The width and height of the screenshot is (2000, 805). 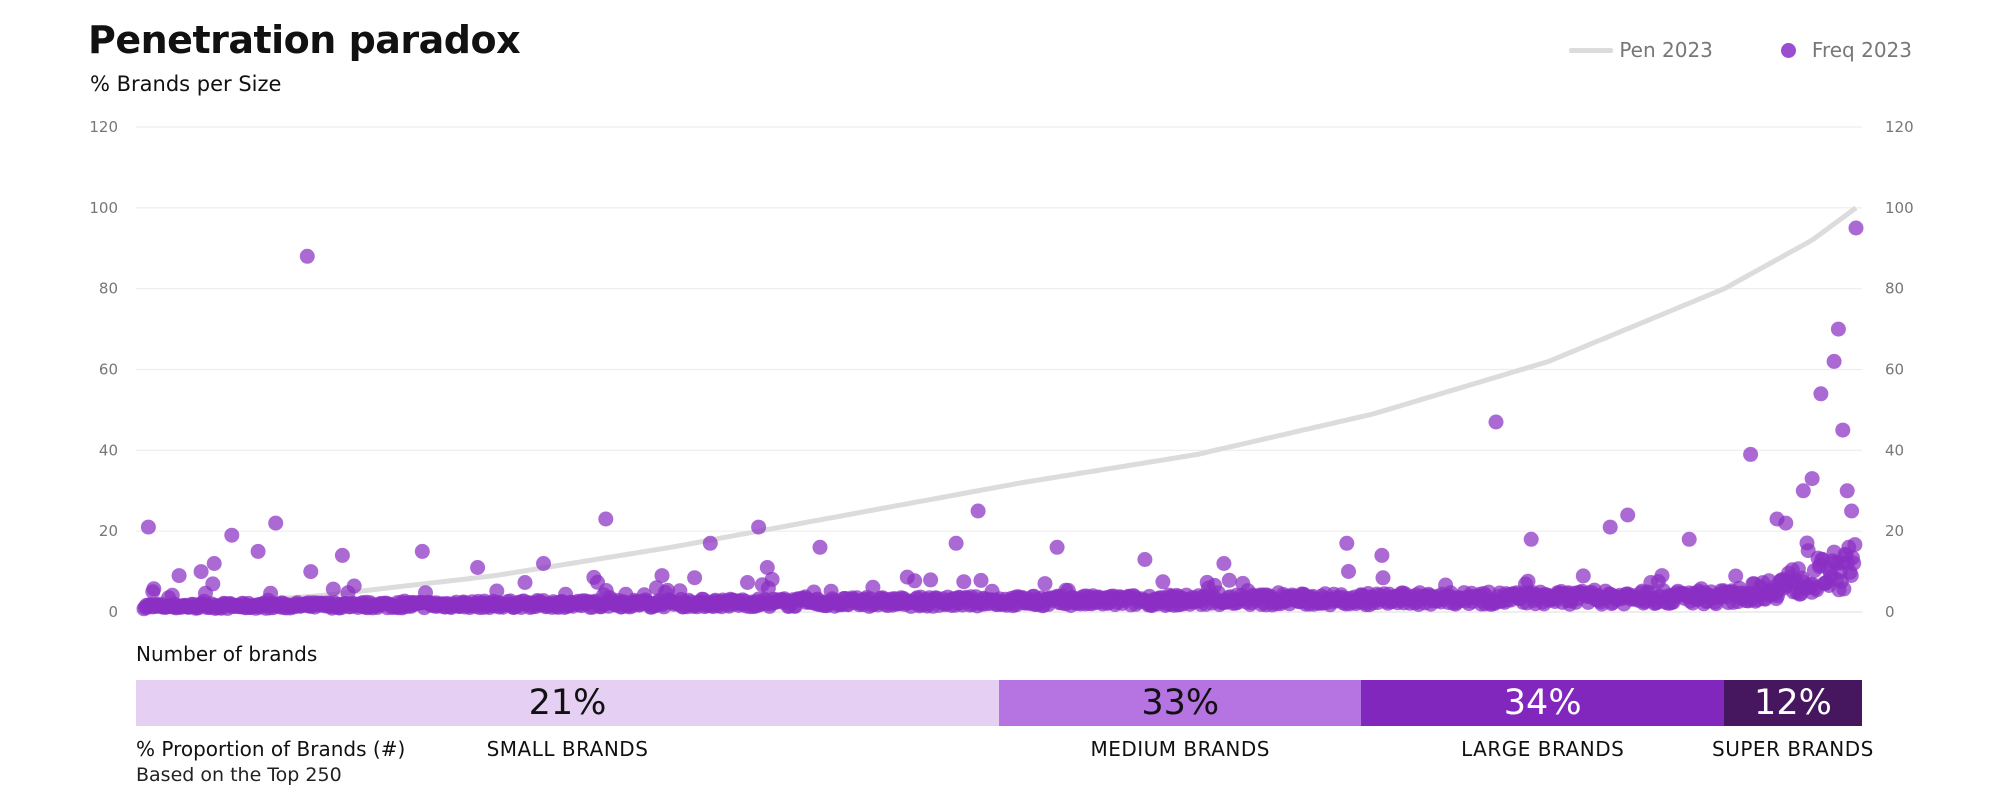 What do you see at coordinates (1894, 450) in the screenshot?
I see `y-tick-label-right: 40` at bounding box center [1894, 450].